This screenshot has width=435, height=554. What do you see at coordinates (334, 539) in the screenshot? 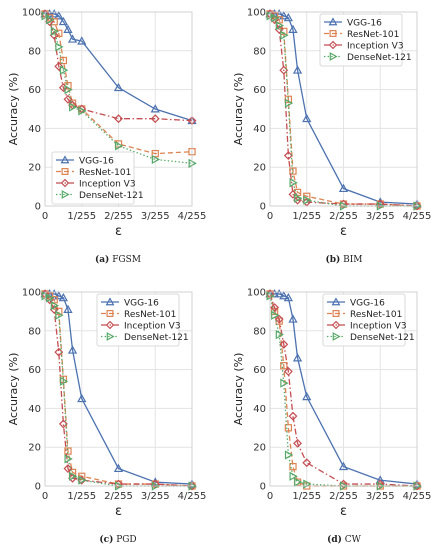
I see `caption-prefix: (d)` at bounding box center [334, 539].